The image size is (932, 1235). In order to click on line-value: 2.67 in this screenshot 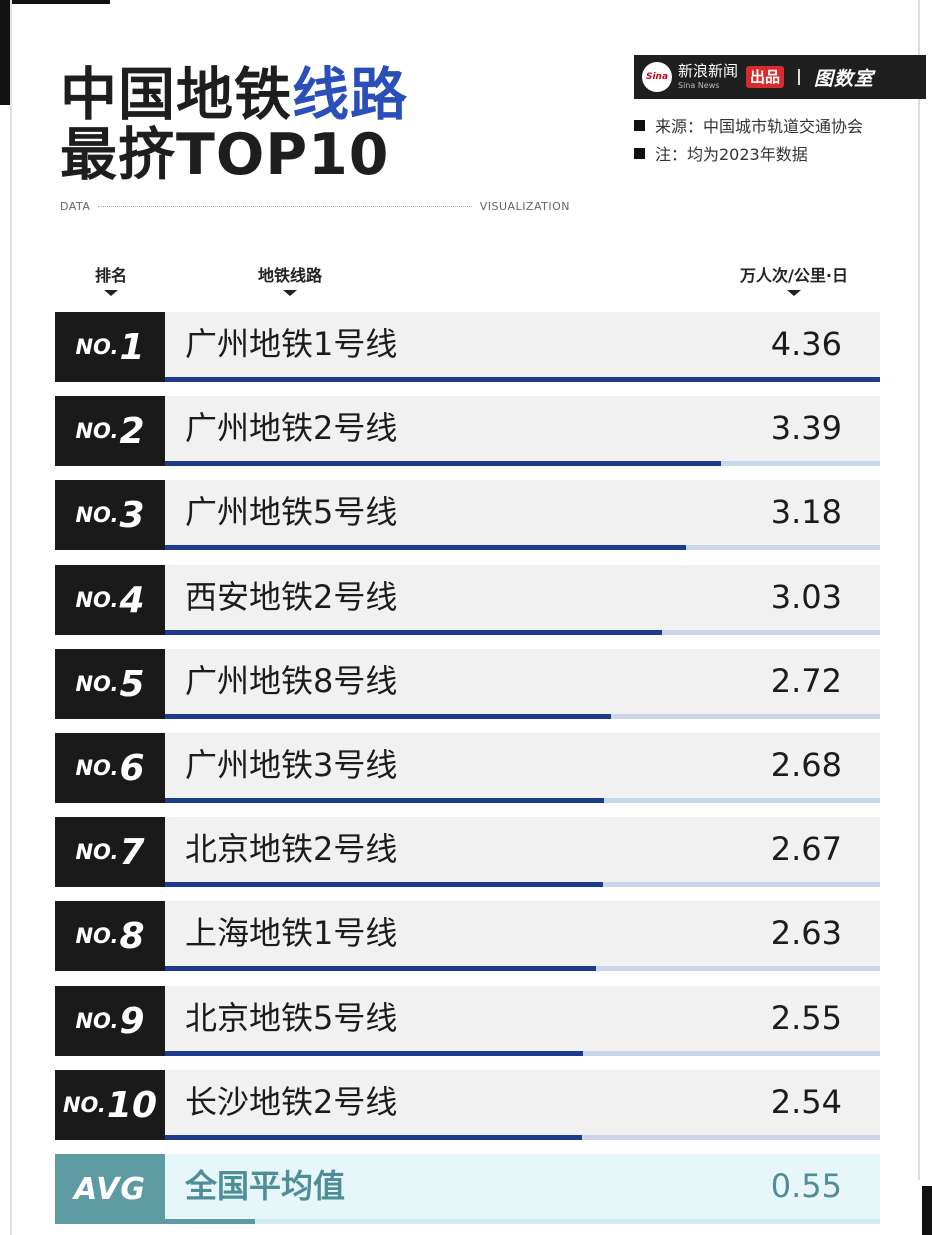, I will do `click(806, 849)`.